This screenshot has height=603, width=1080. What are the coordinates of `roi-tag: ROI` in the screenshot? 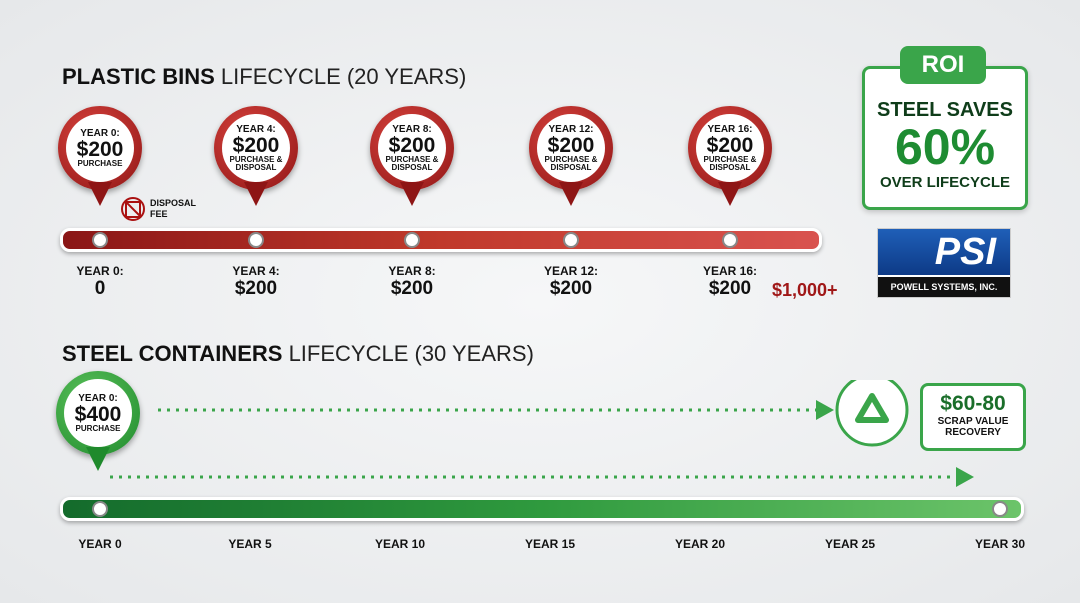 It's located at (943, 65).